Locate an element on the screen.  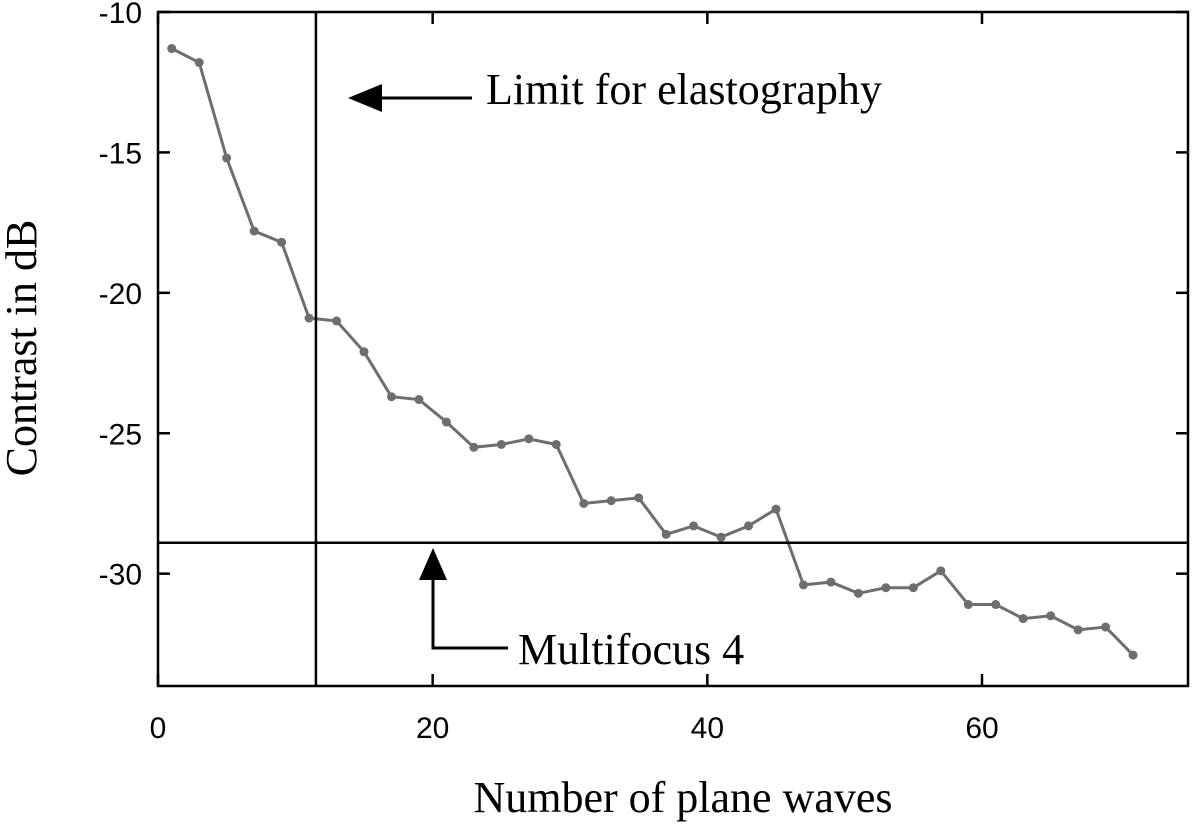
multifocus-label: Multifocus 4 is located at coordinates (631, 649).